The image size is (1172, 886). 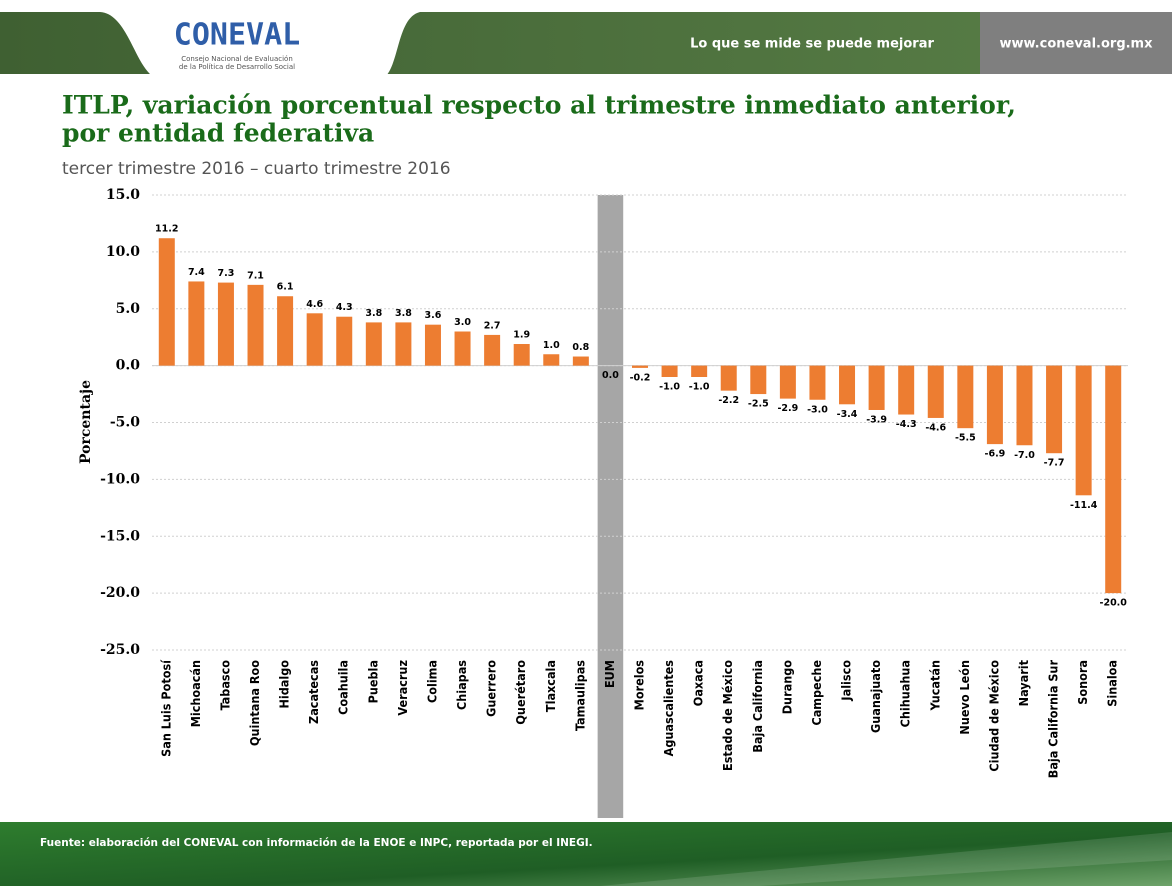 I want to click on data-label: 4.3, so click(x=344, y=307).